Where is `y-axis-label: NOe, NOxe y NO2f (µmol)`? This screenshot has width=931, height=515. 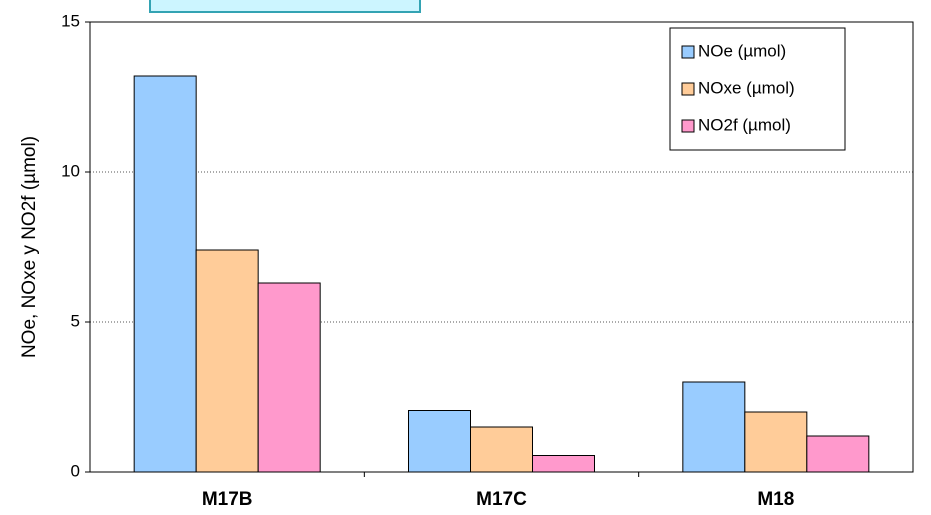
y-axis-label: NOe, NOxe y NO2f (µmol) is located at coordinates (29, 247).